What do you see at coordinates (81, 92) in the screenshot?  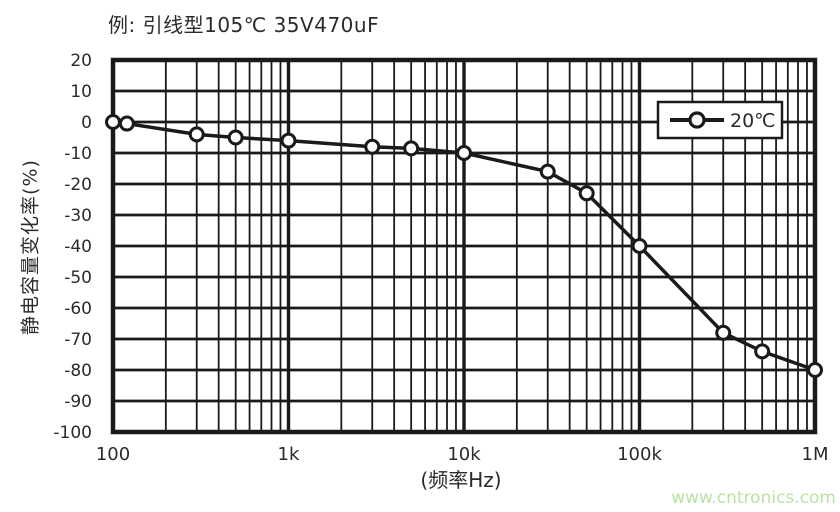 I see `y-tick-label: 10` at bounding box center [81, 92].